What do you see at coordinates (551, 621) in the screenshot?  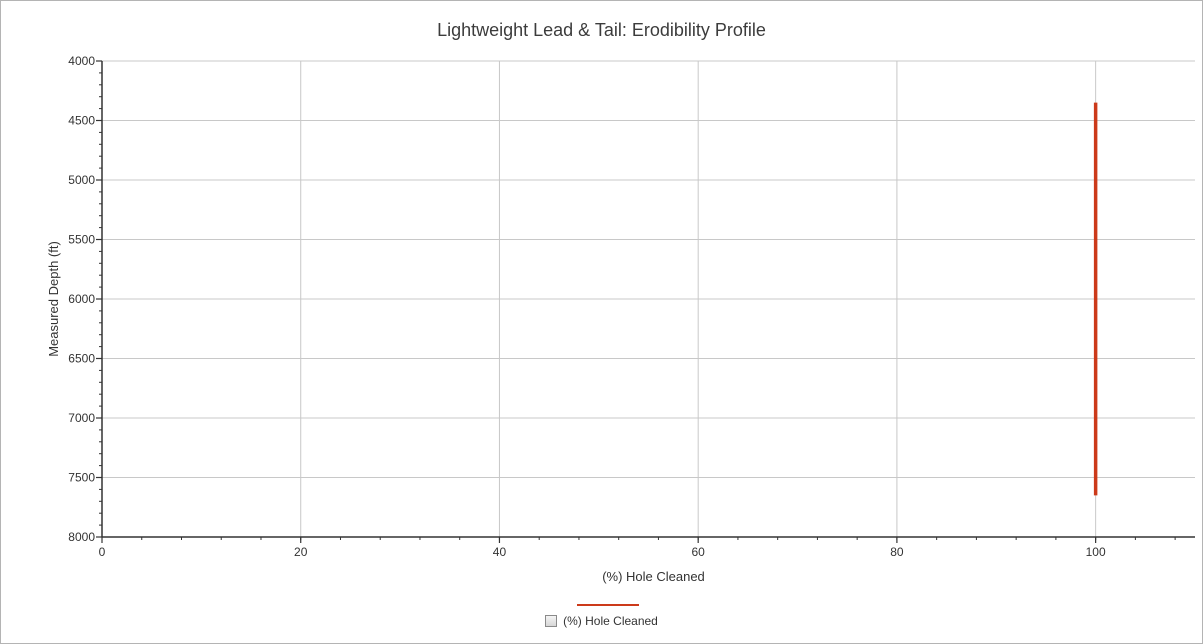 I see `legend-checkbox` at bounding box center [551, 621].